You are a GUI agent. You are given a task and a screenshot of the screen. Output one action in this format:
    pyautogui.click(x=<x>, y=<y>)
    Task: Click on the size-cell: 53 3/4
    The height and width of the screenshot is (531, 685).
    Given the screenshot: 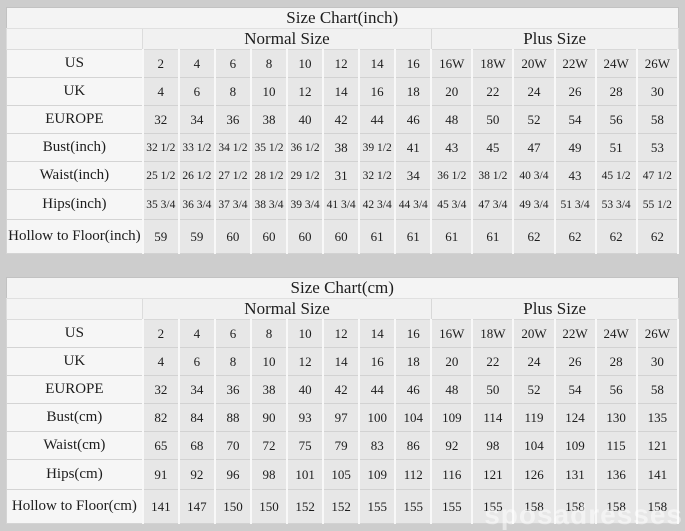 What is the action you would take?
    pyautogui.click(x=616, y=204)
    